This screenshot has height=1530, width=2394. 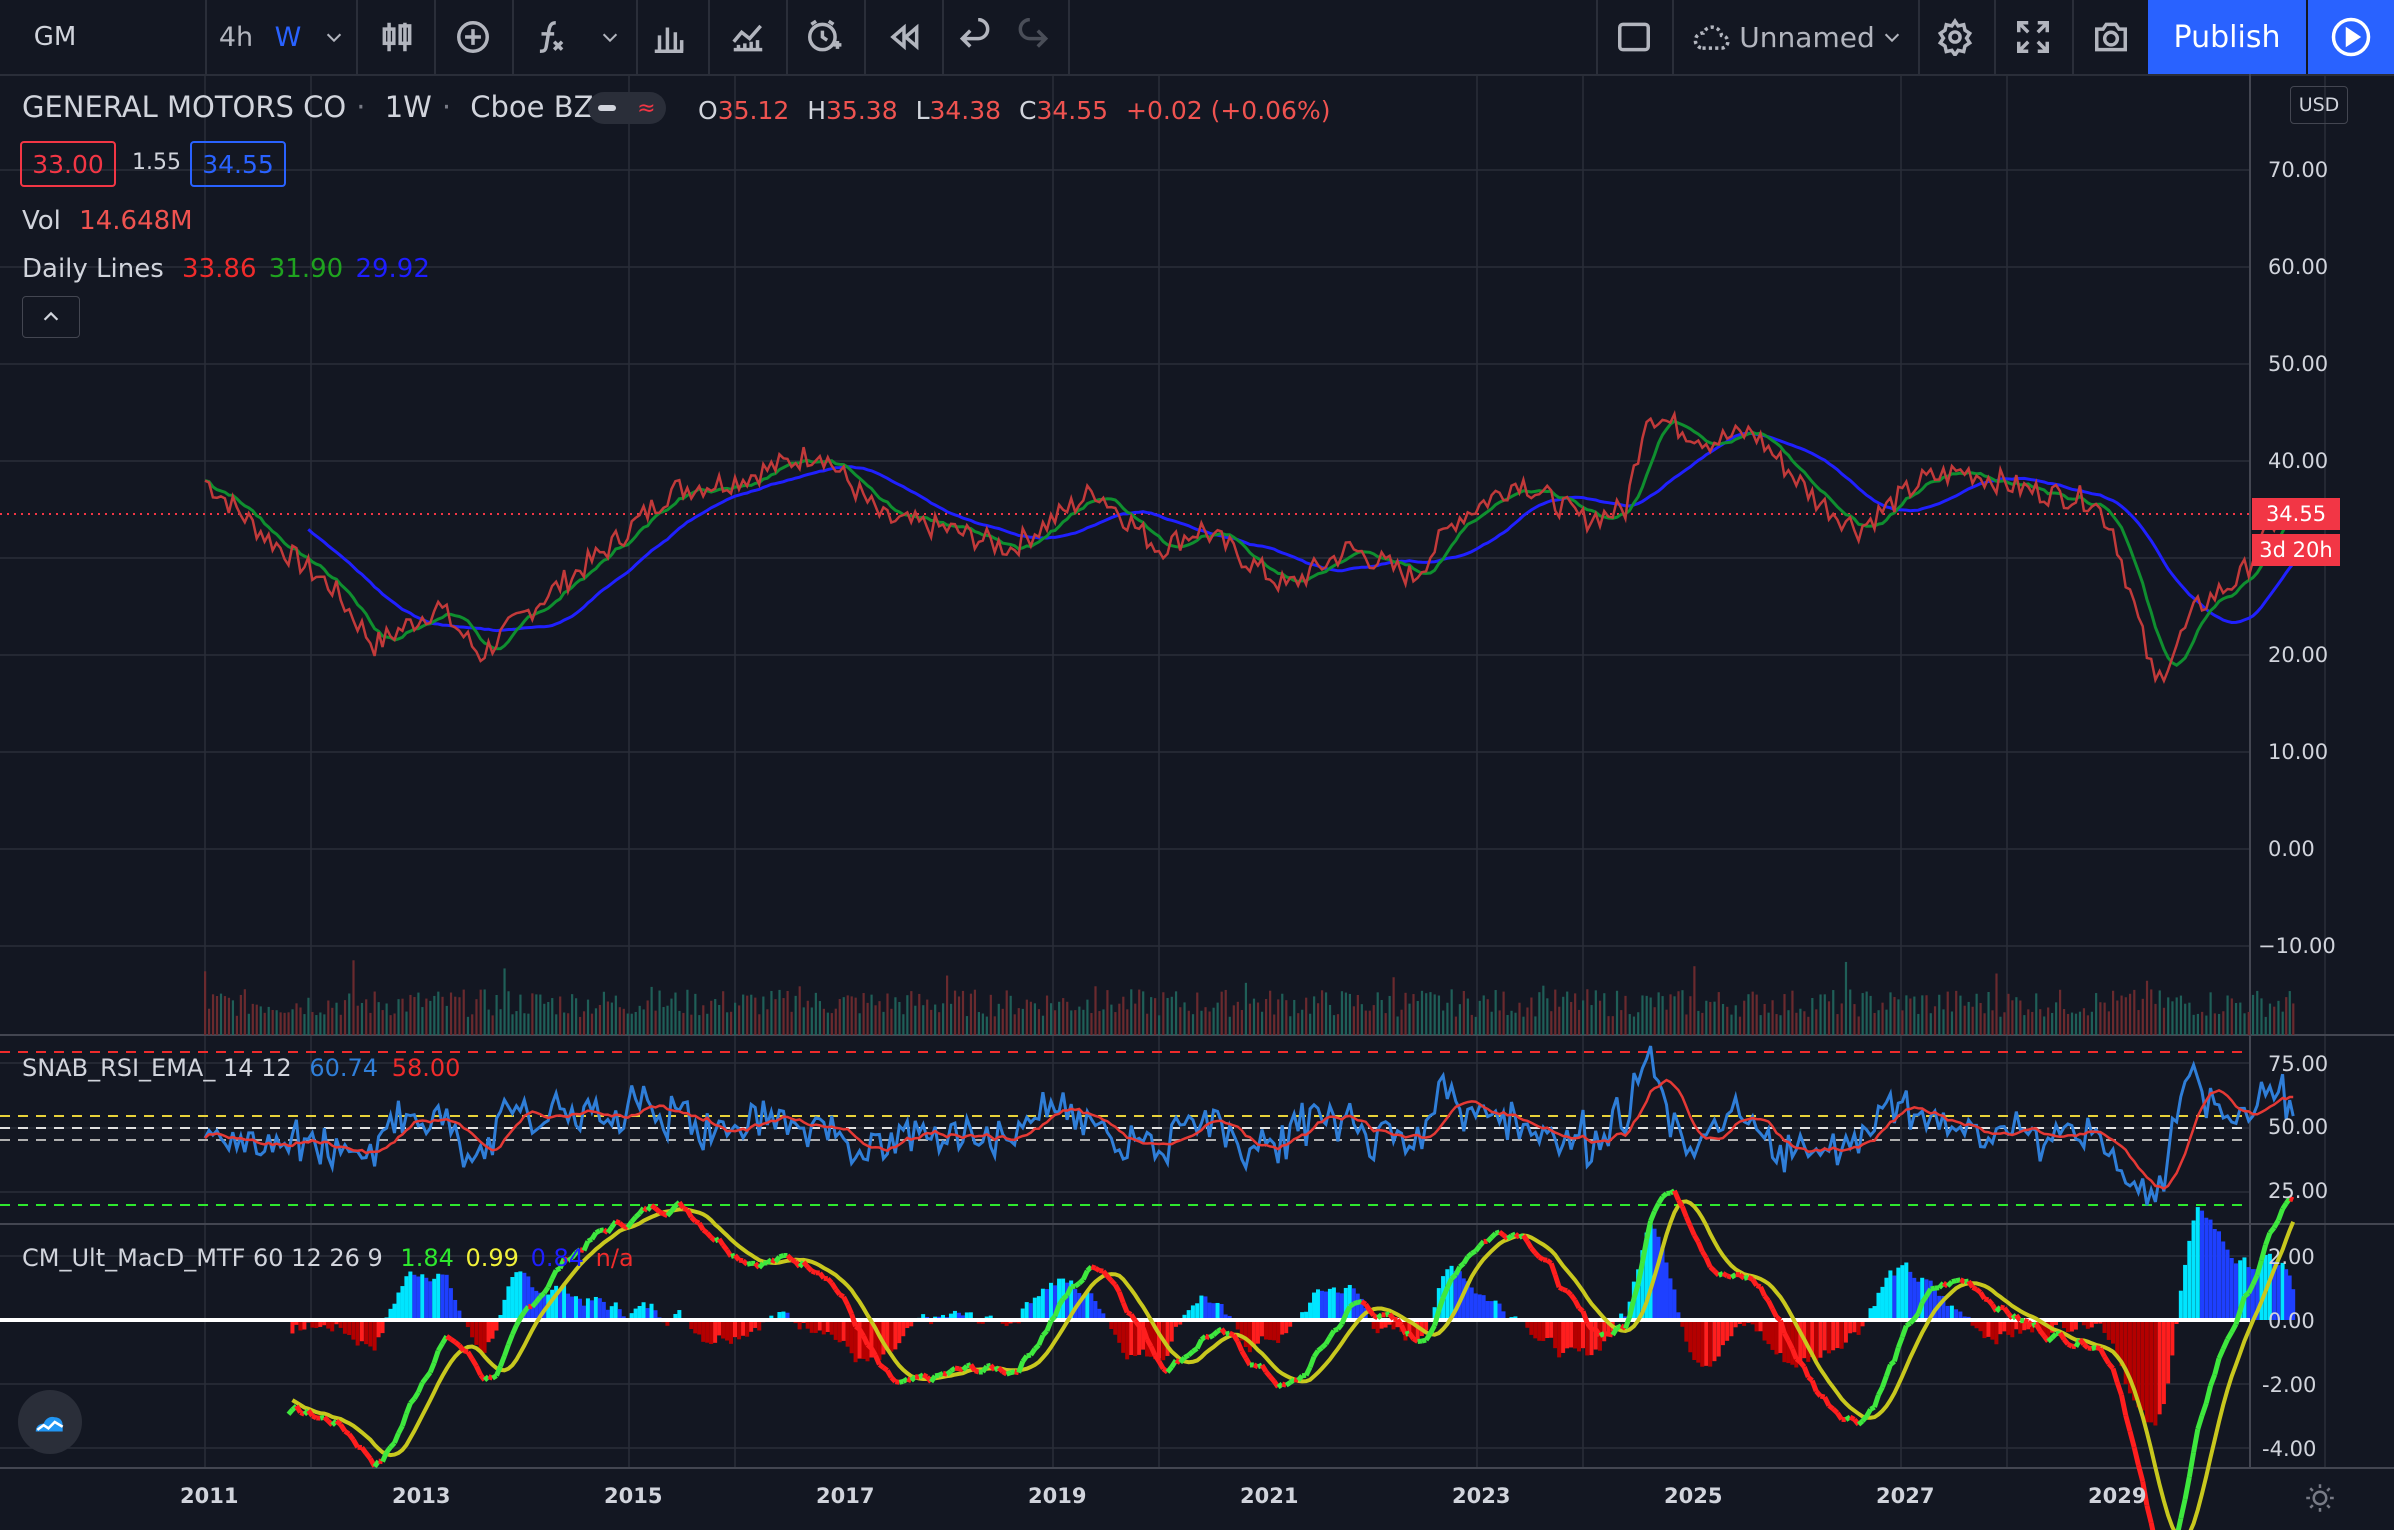 What do you see at coordinates (2227, 37) in the screenshot?
I see `publish-button: Publish` at bounding box center [2227, 37].